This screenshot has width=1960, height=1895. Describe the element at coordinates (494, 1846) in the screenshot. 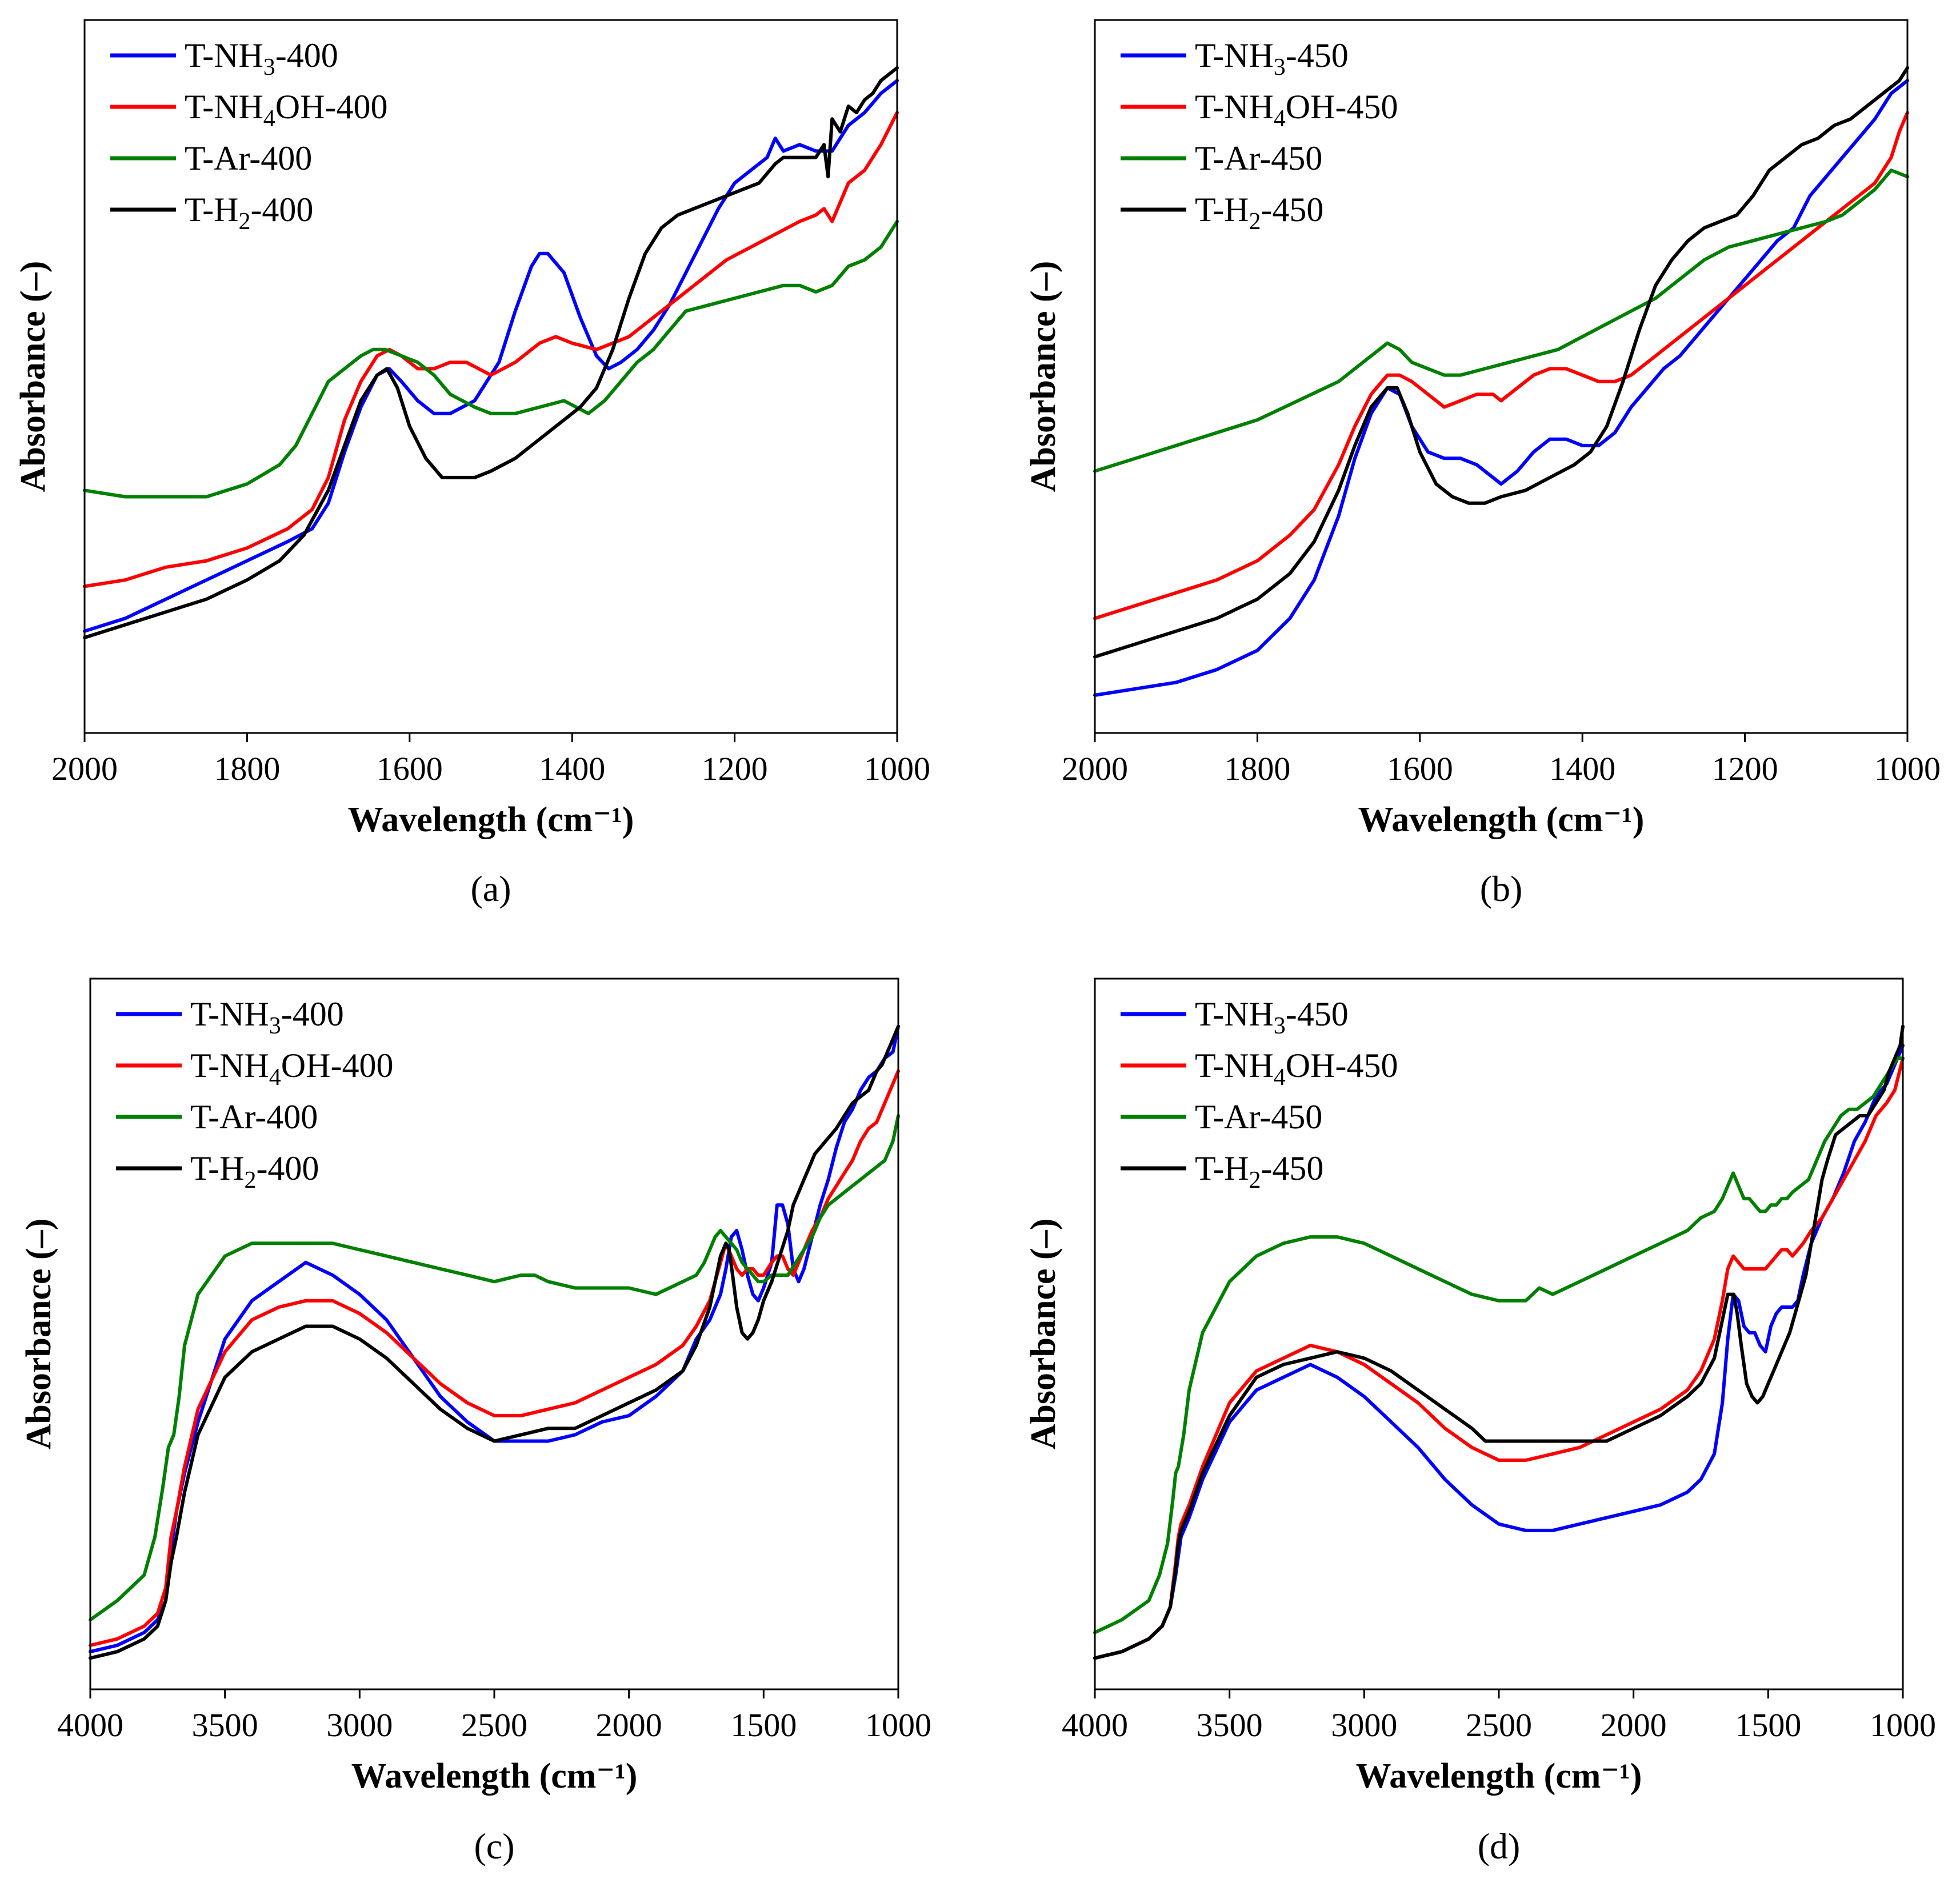

I see `panel-label: (c)` at that location.